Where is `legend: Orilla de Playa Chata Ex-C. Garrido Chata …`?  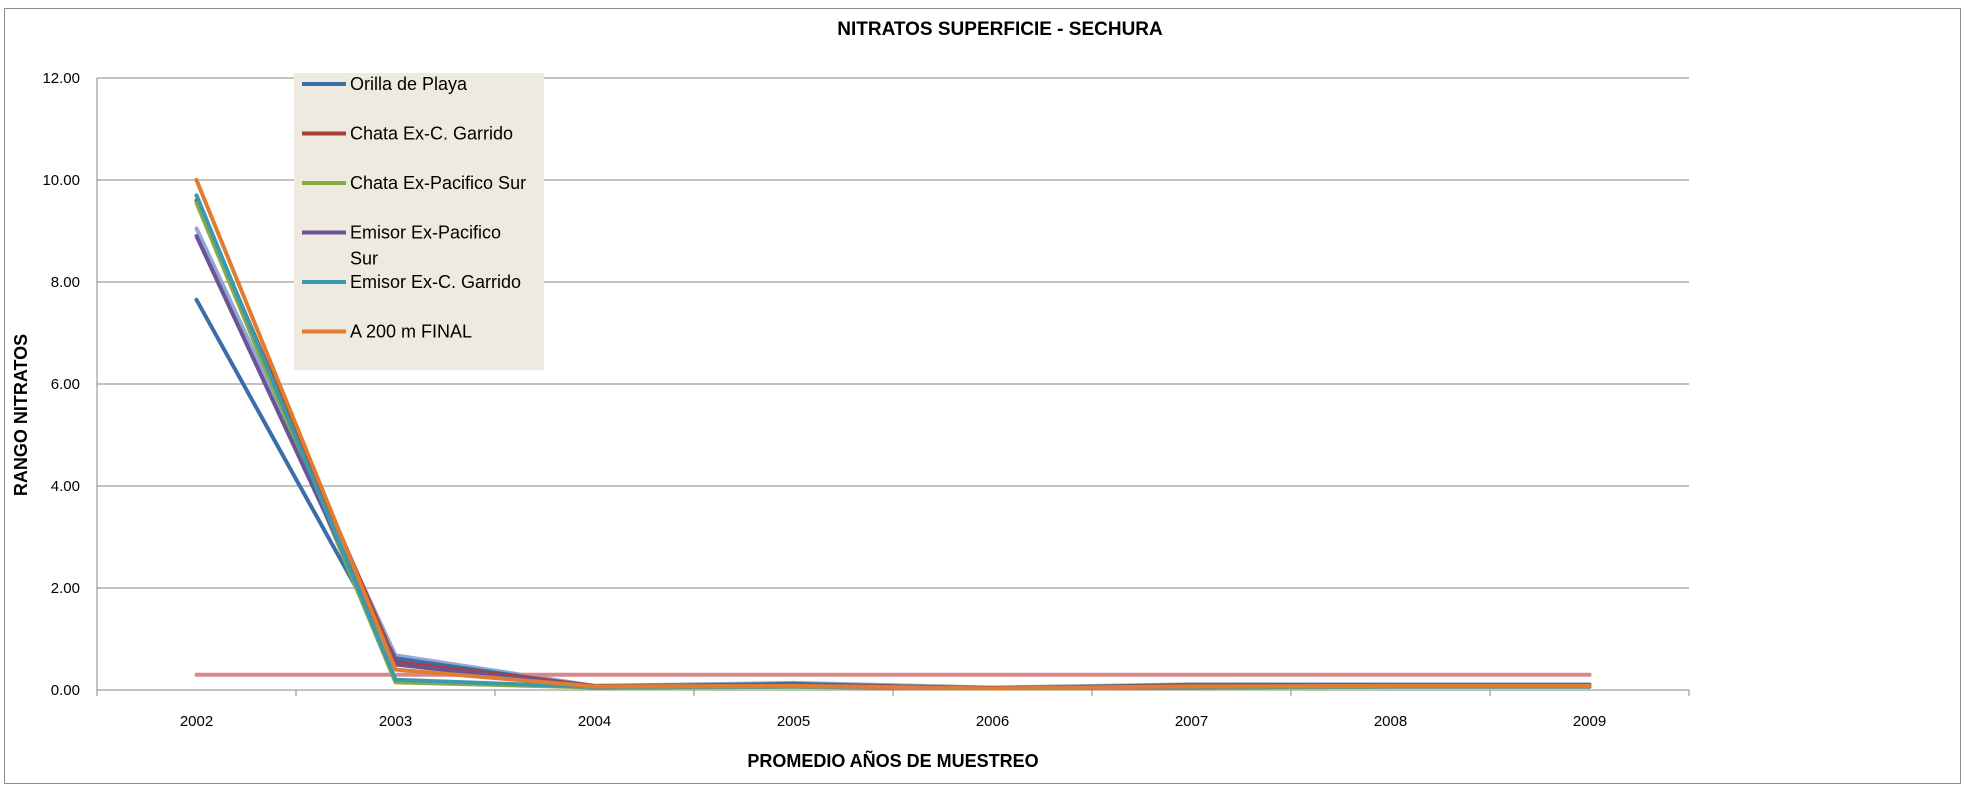
legend: Orilla de Playa Chata Ex-C. Garrido Chata … is located at coordinates (419, 221).